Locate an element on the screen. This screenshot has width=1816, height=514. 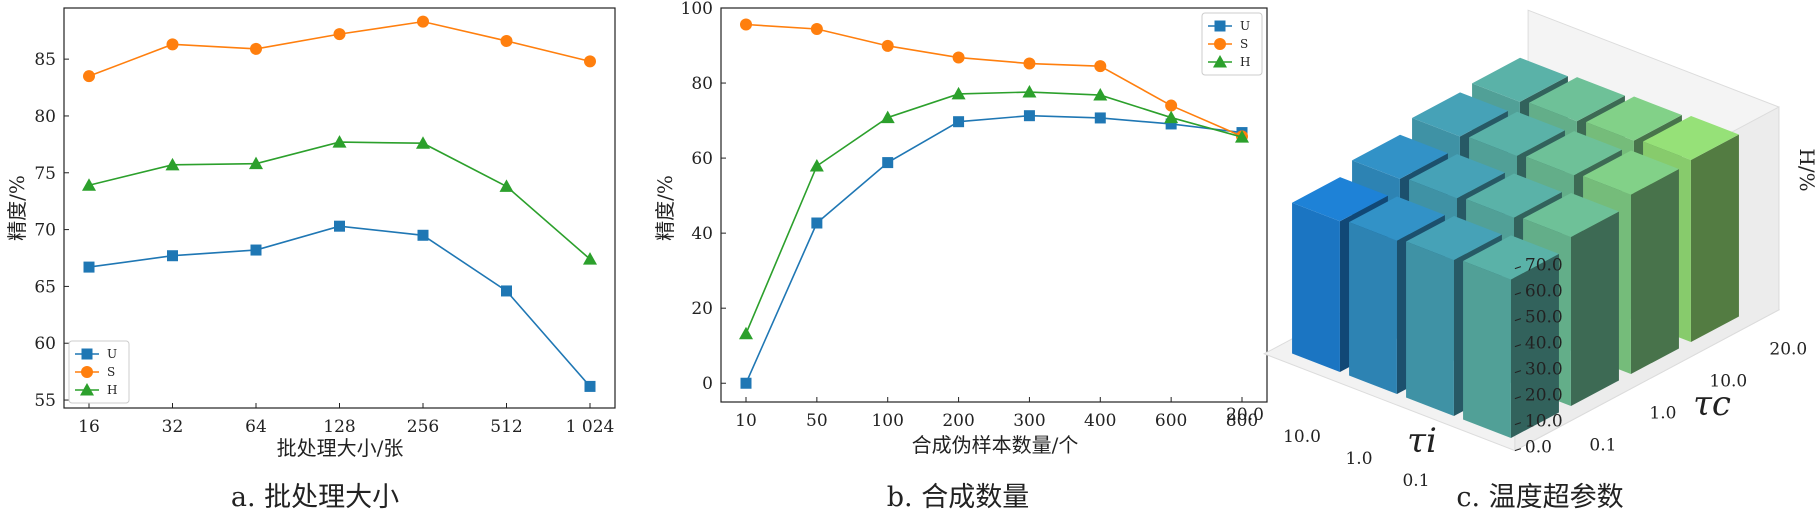
b-y-tick-label: 80 is located at coordinates (702, 84).